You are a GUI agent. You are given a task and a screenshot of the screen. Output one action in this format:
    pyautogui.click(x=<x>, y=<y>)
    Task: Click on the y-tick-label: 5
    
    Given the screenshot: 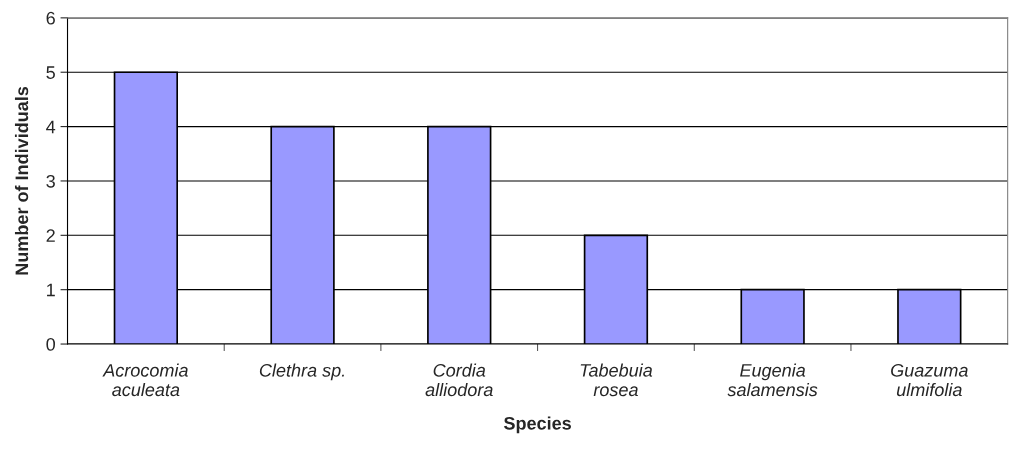 What is the action you would take?
    pyautogui.click(x=50, y=72)
    